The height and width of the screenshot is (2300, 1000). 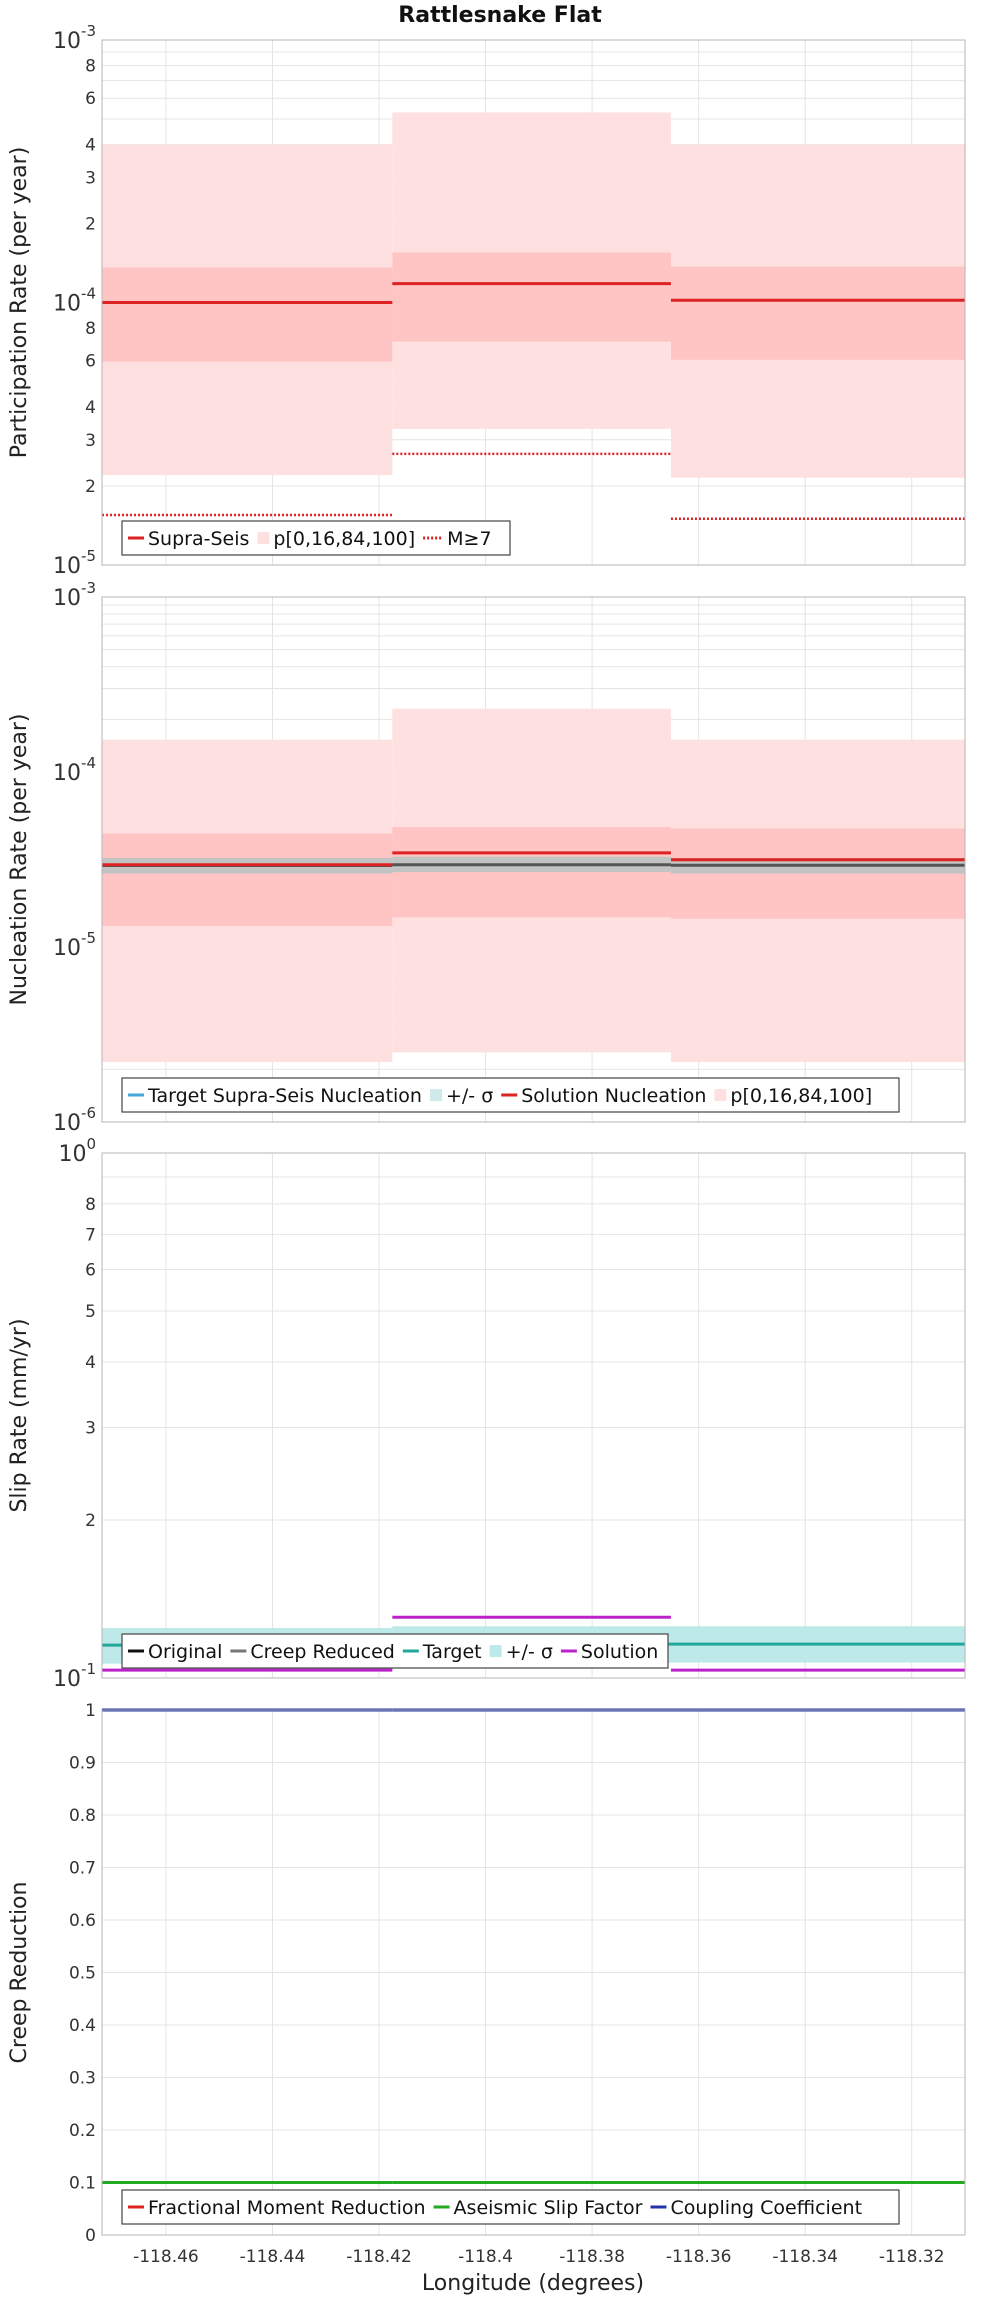 I want to click on legend-item-label: Solution Nucleation, so click(x=613, y=1096).